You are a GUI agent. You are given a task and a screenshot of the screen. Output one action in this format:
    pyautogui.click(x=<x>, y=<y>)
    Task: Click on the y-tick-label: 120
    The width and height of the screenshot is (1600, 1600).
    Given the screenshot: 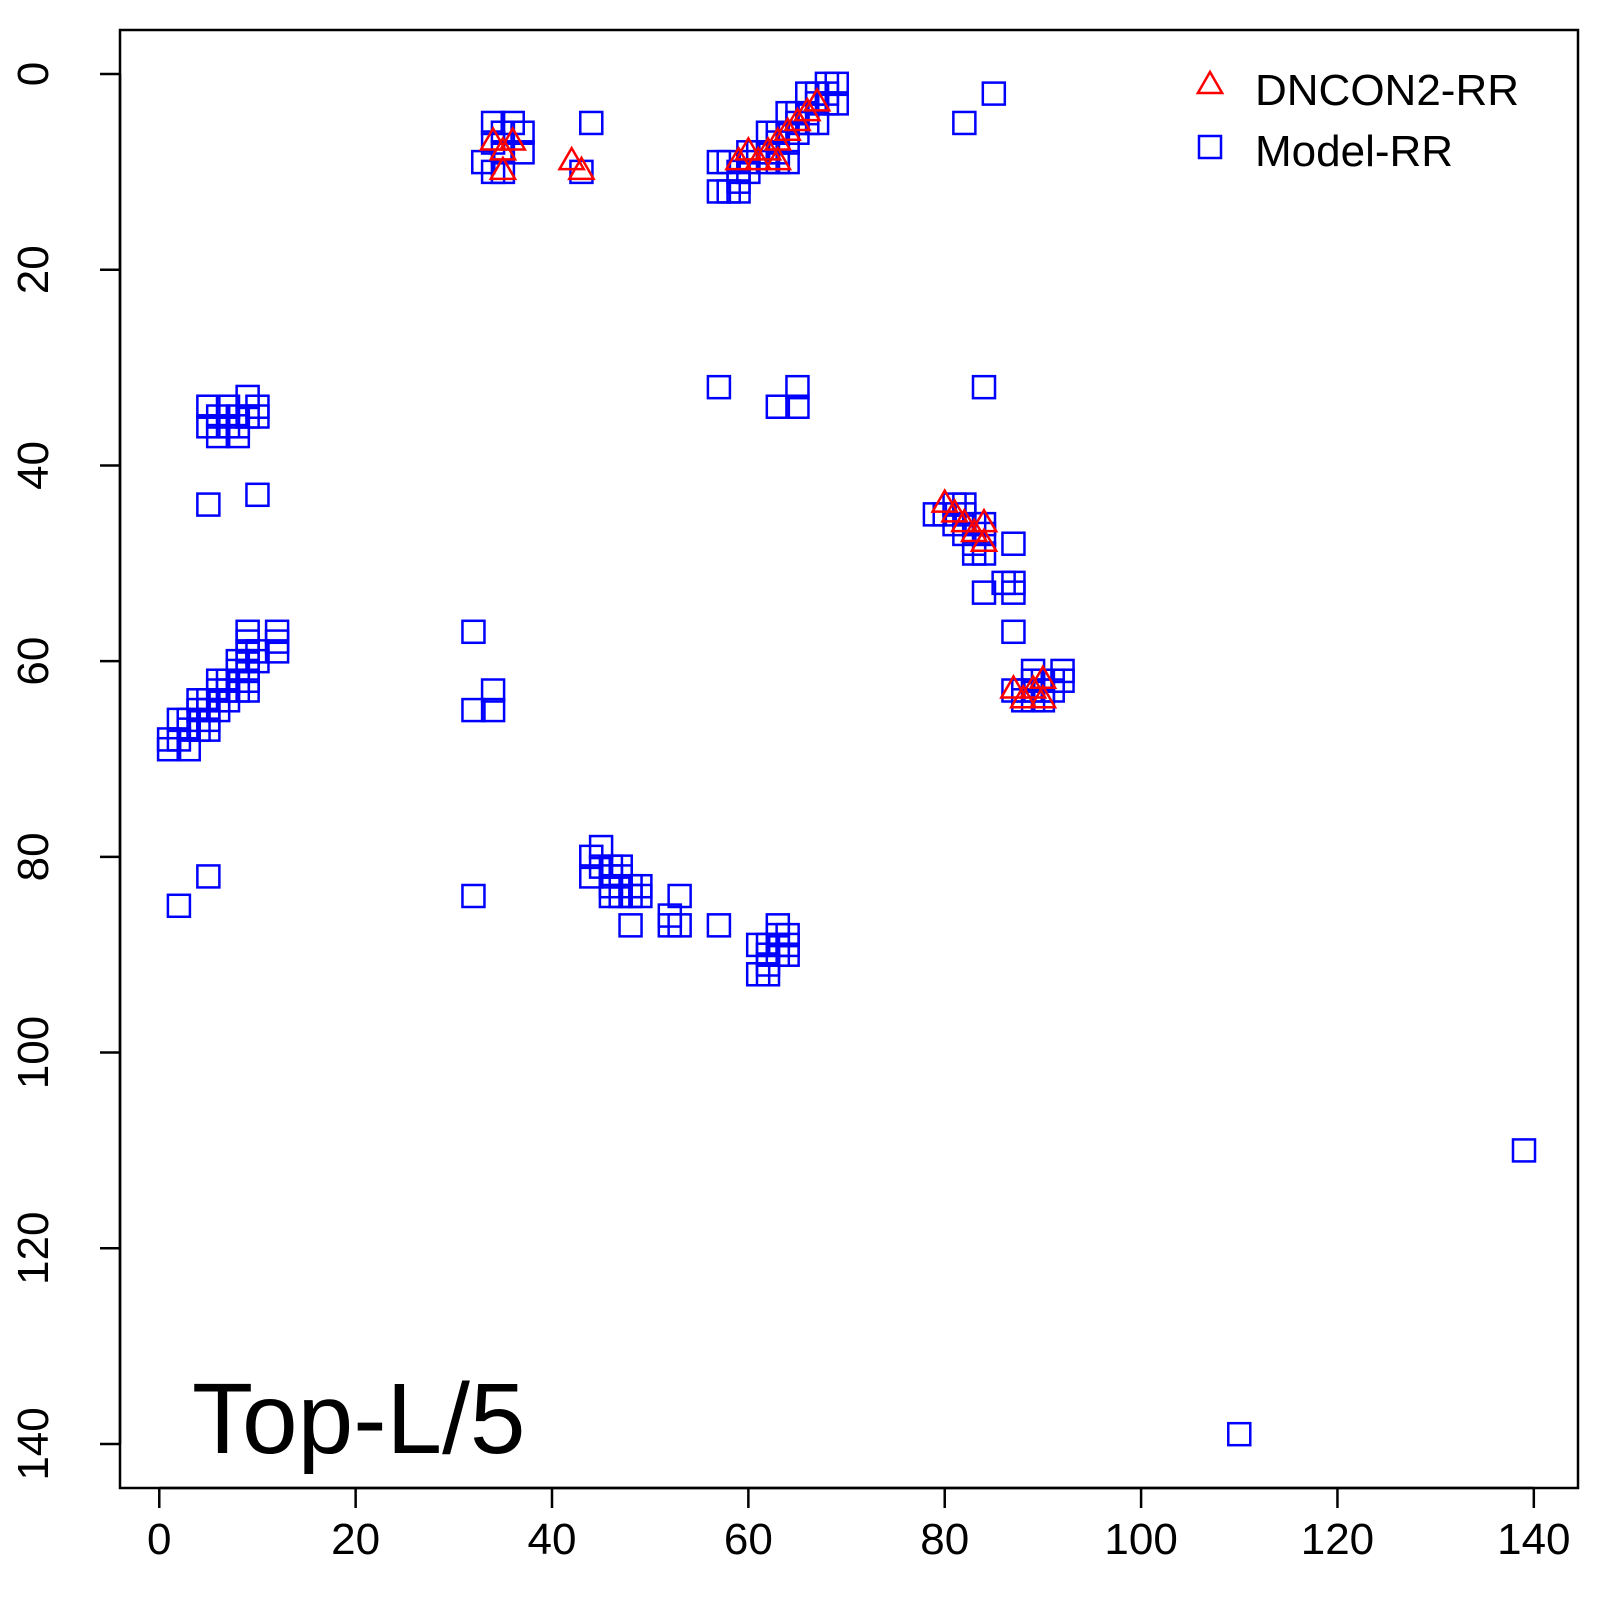 What is the action you would take?
    pyautogui.click(x=33, y=1248)
    